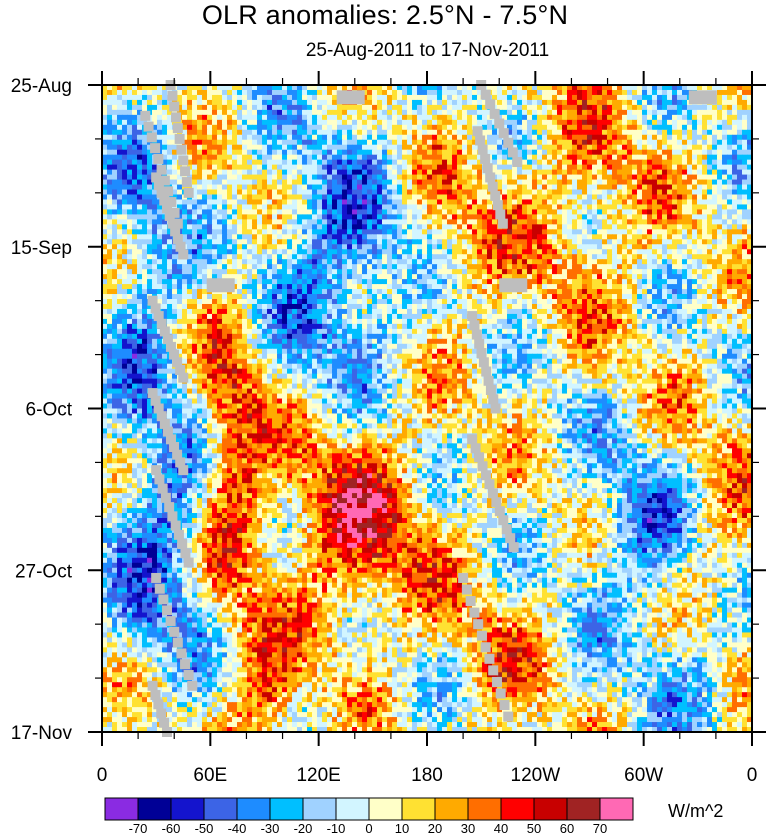 This screenshot has width=770, height=834. Describe the element at coordinates (270, 827) in the screenshot. I see `colorbar-tick-label: -30` at that location.